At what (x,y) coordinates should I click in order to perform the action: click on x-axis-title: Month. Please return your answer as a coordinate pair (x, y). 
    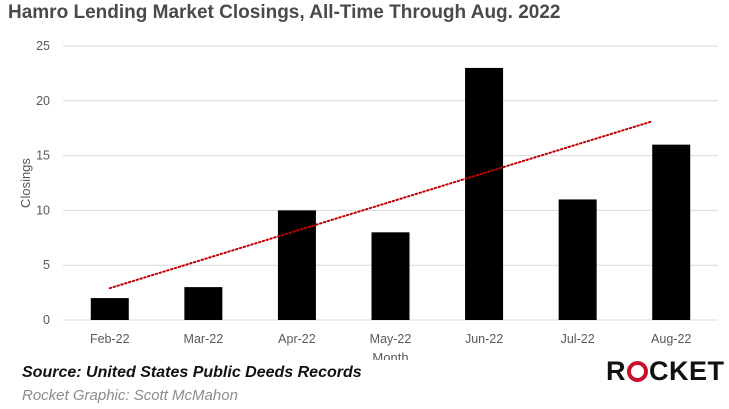
    Looking at the image, I should click on (390, 355).